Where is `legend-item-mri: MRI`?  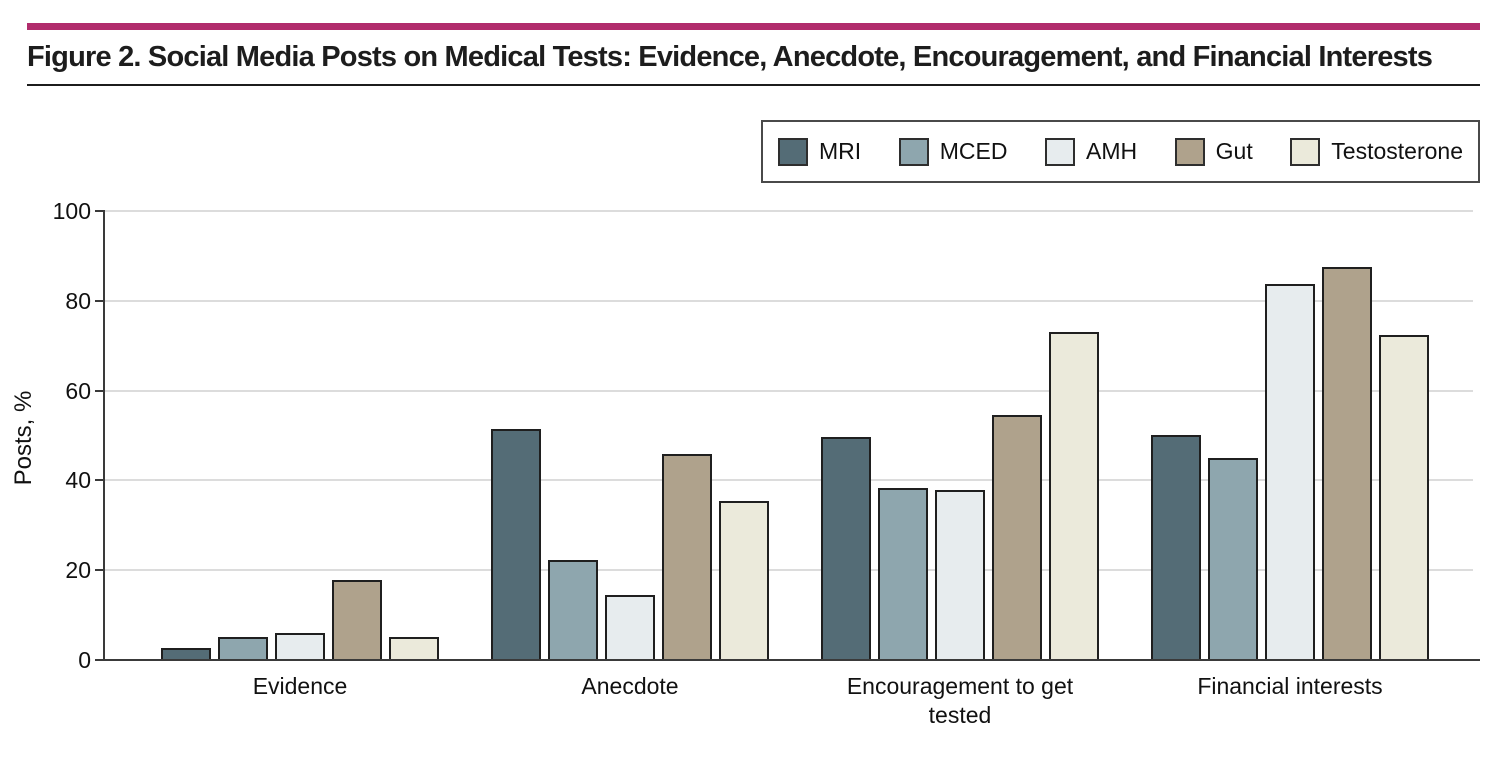
legend-item-mri: MRI is located at coordinates (820, 151).